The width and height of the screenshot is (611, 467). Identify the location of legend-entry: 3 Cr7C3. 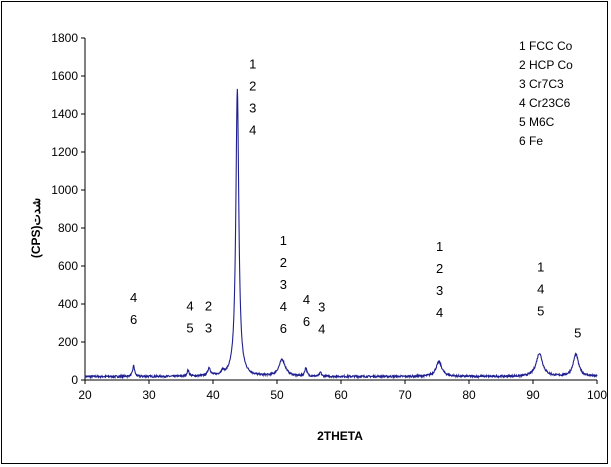
(541, 84).